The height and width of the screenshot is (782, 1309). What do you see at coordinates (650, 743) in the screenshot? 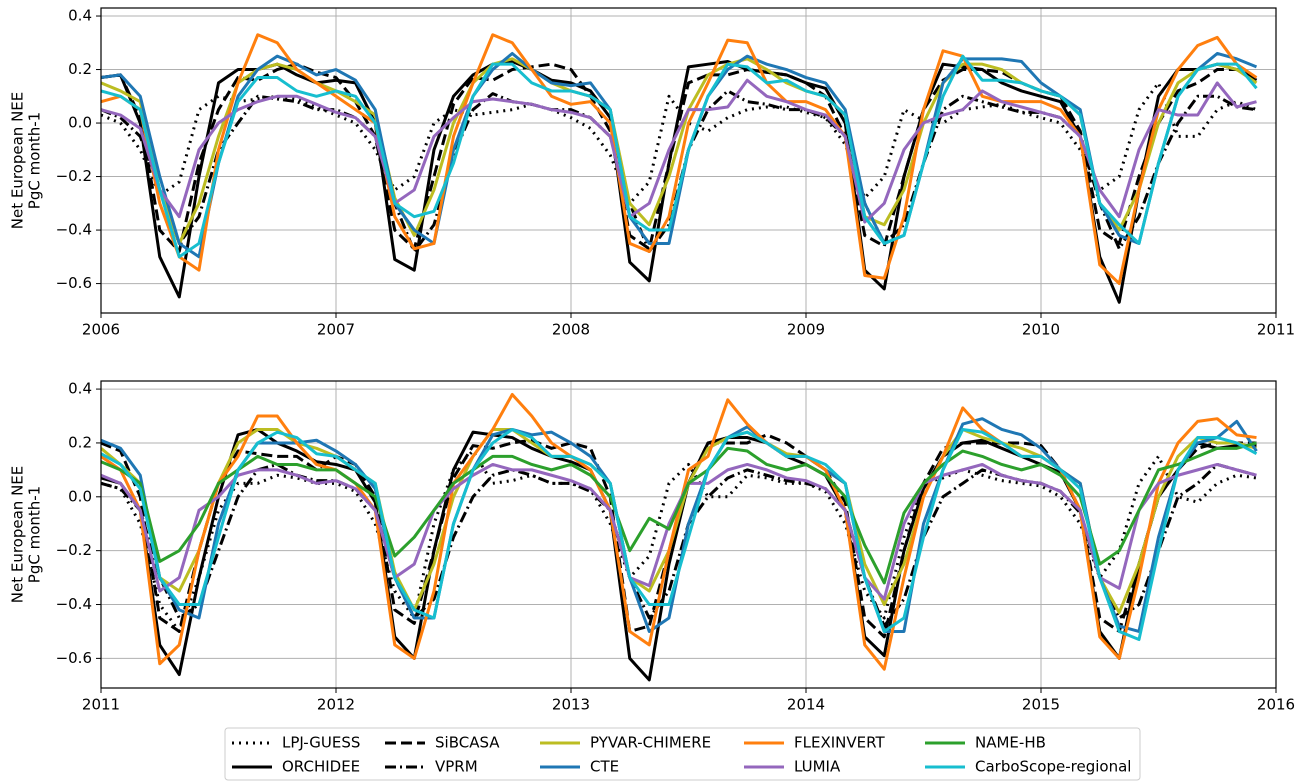
I see `legend-label: PYVAR-CHIMERE` at bounding box center [650, 743].